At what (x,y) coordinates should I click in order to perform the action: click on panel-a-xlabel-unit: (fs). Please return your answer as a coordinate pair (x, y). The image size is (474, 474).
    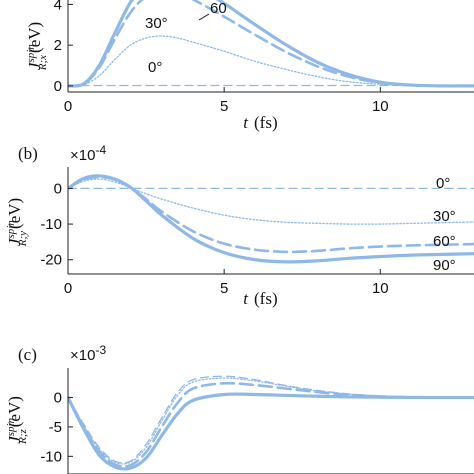
    Looking at the image, I should click on (266, 122).